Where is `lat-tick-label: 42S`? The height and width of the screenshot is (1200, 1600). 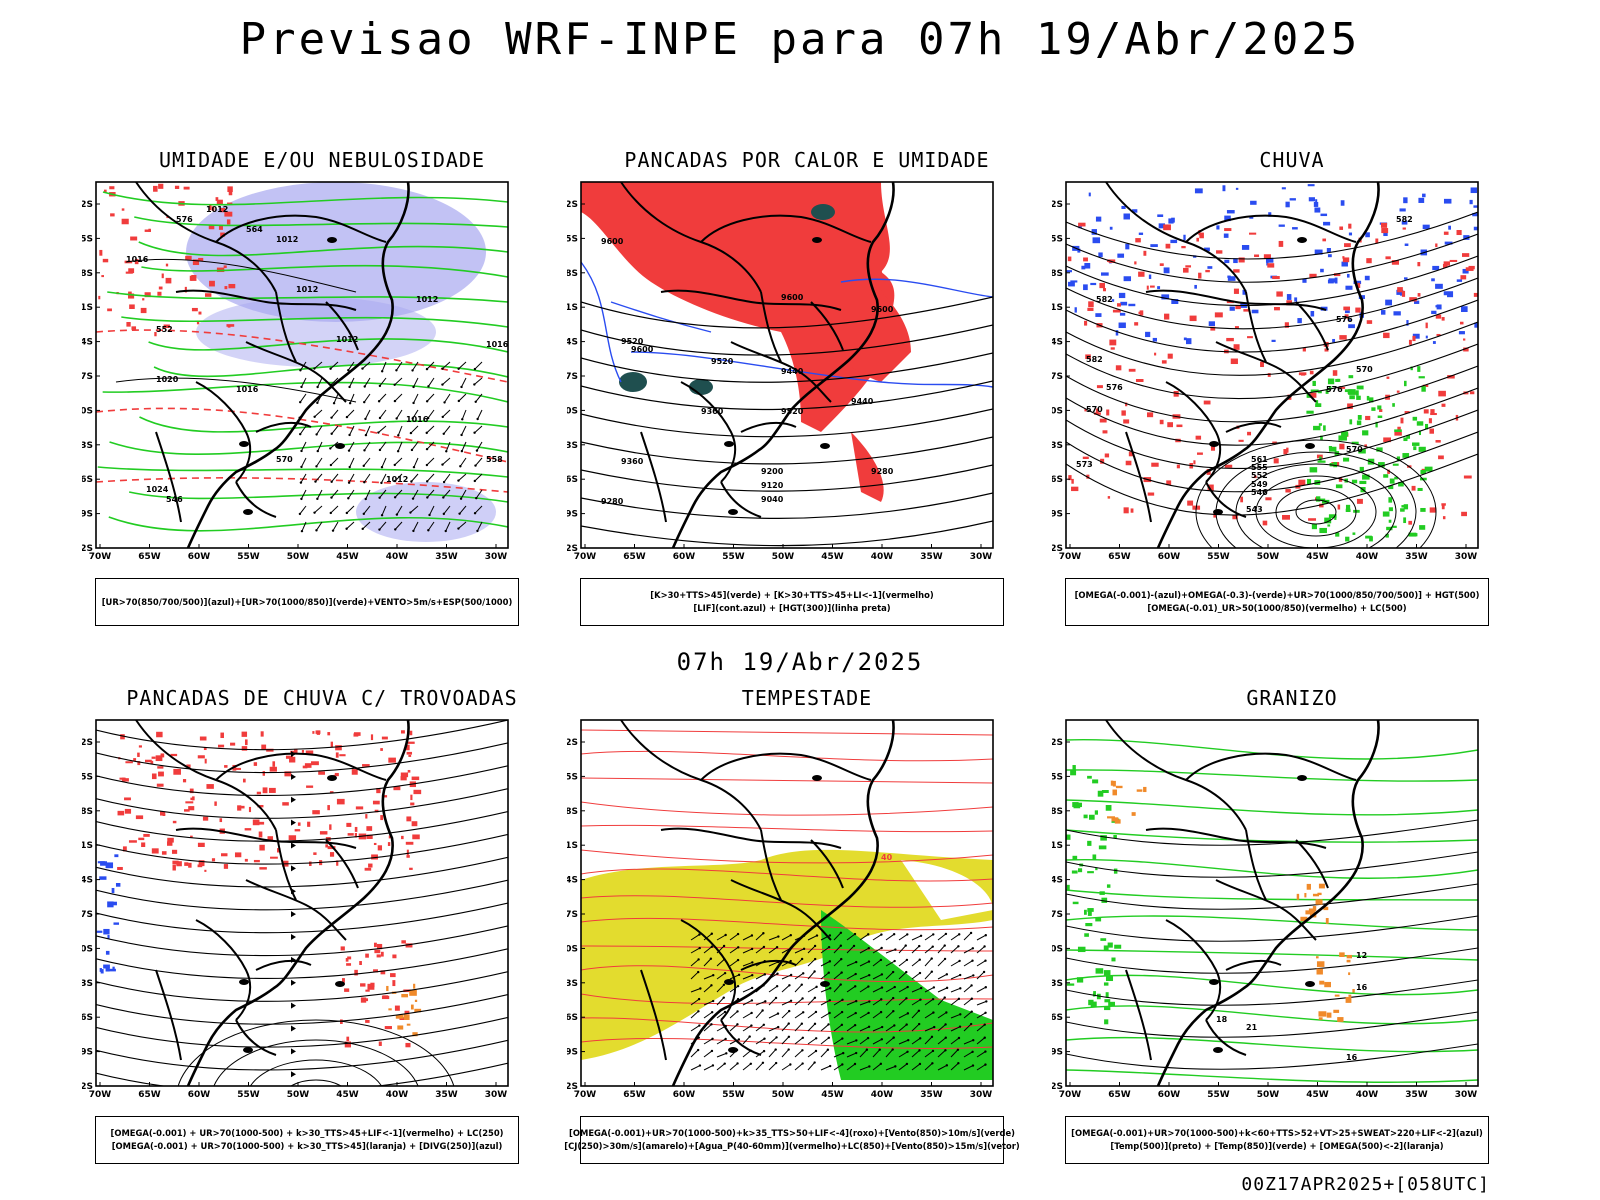
lat-tick-label: 42S is located at coordinates (1057, 549).